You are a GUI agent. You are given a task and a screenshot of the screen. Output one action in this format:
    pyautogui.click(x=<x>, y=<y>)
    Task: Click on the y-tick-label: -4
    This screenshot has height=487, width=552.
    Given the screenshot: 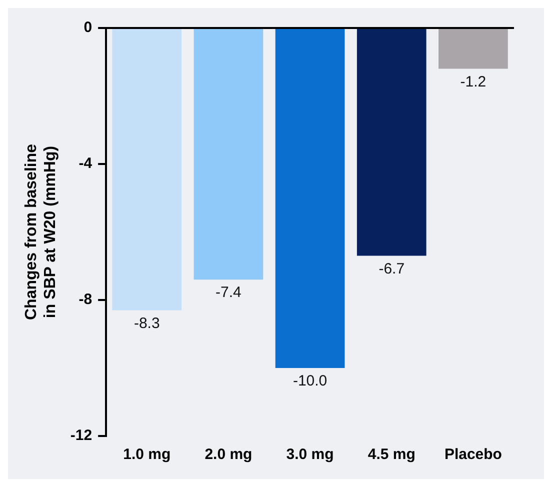 What is the action you would take?
    pyautogui.click(x=85, y=163)
    